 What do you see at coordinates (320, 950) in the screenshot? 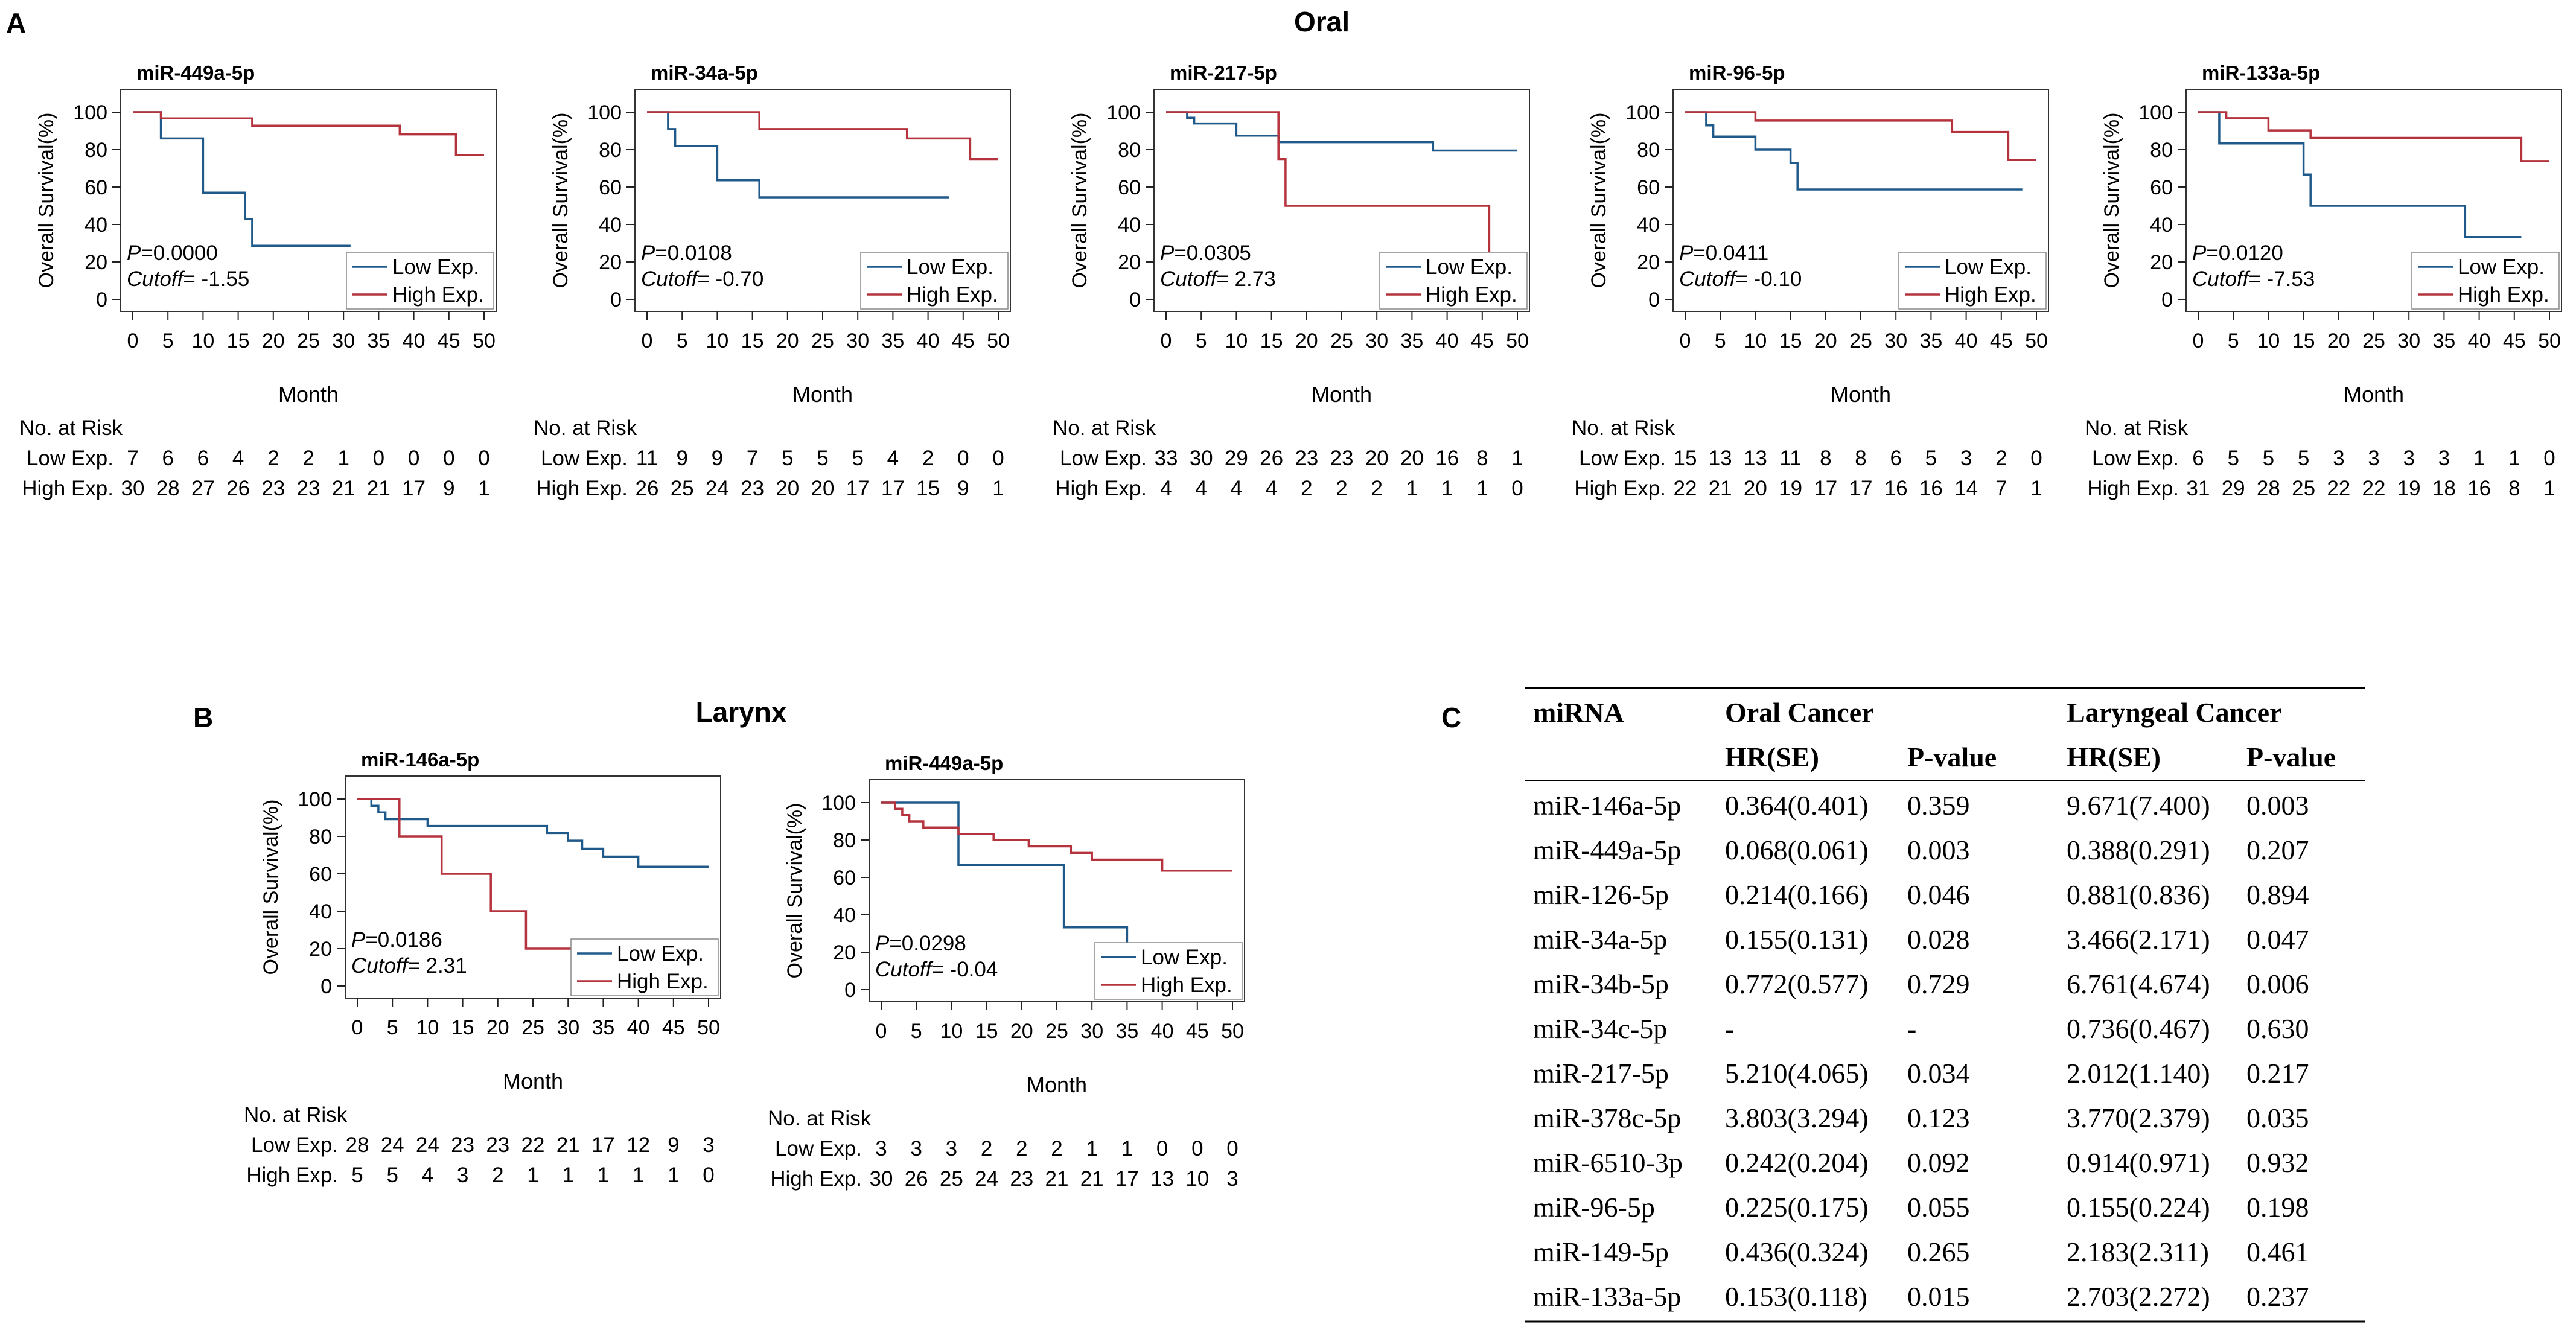
I see `y-tick-label: 20` at bounding box center [320, 950].